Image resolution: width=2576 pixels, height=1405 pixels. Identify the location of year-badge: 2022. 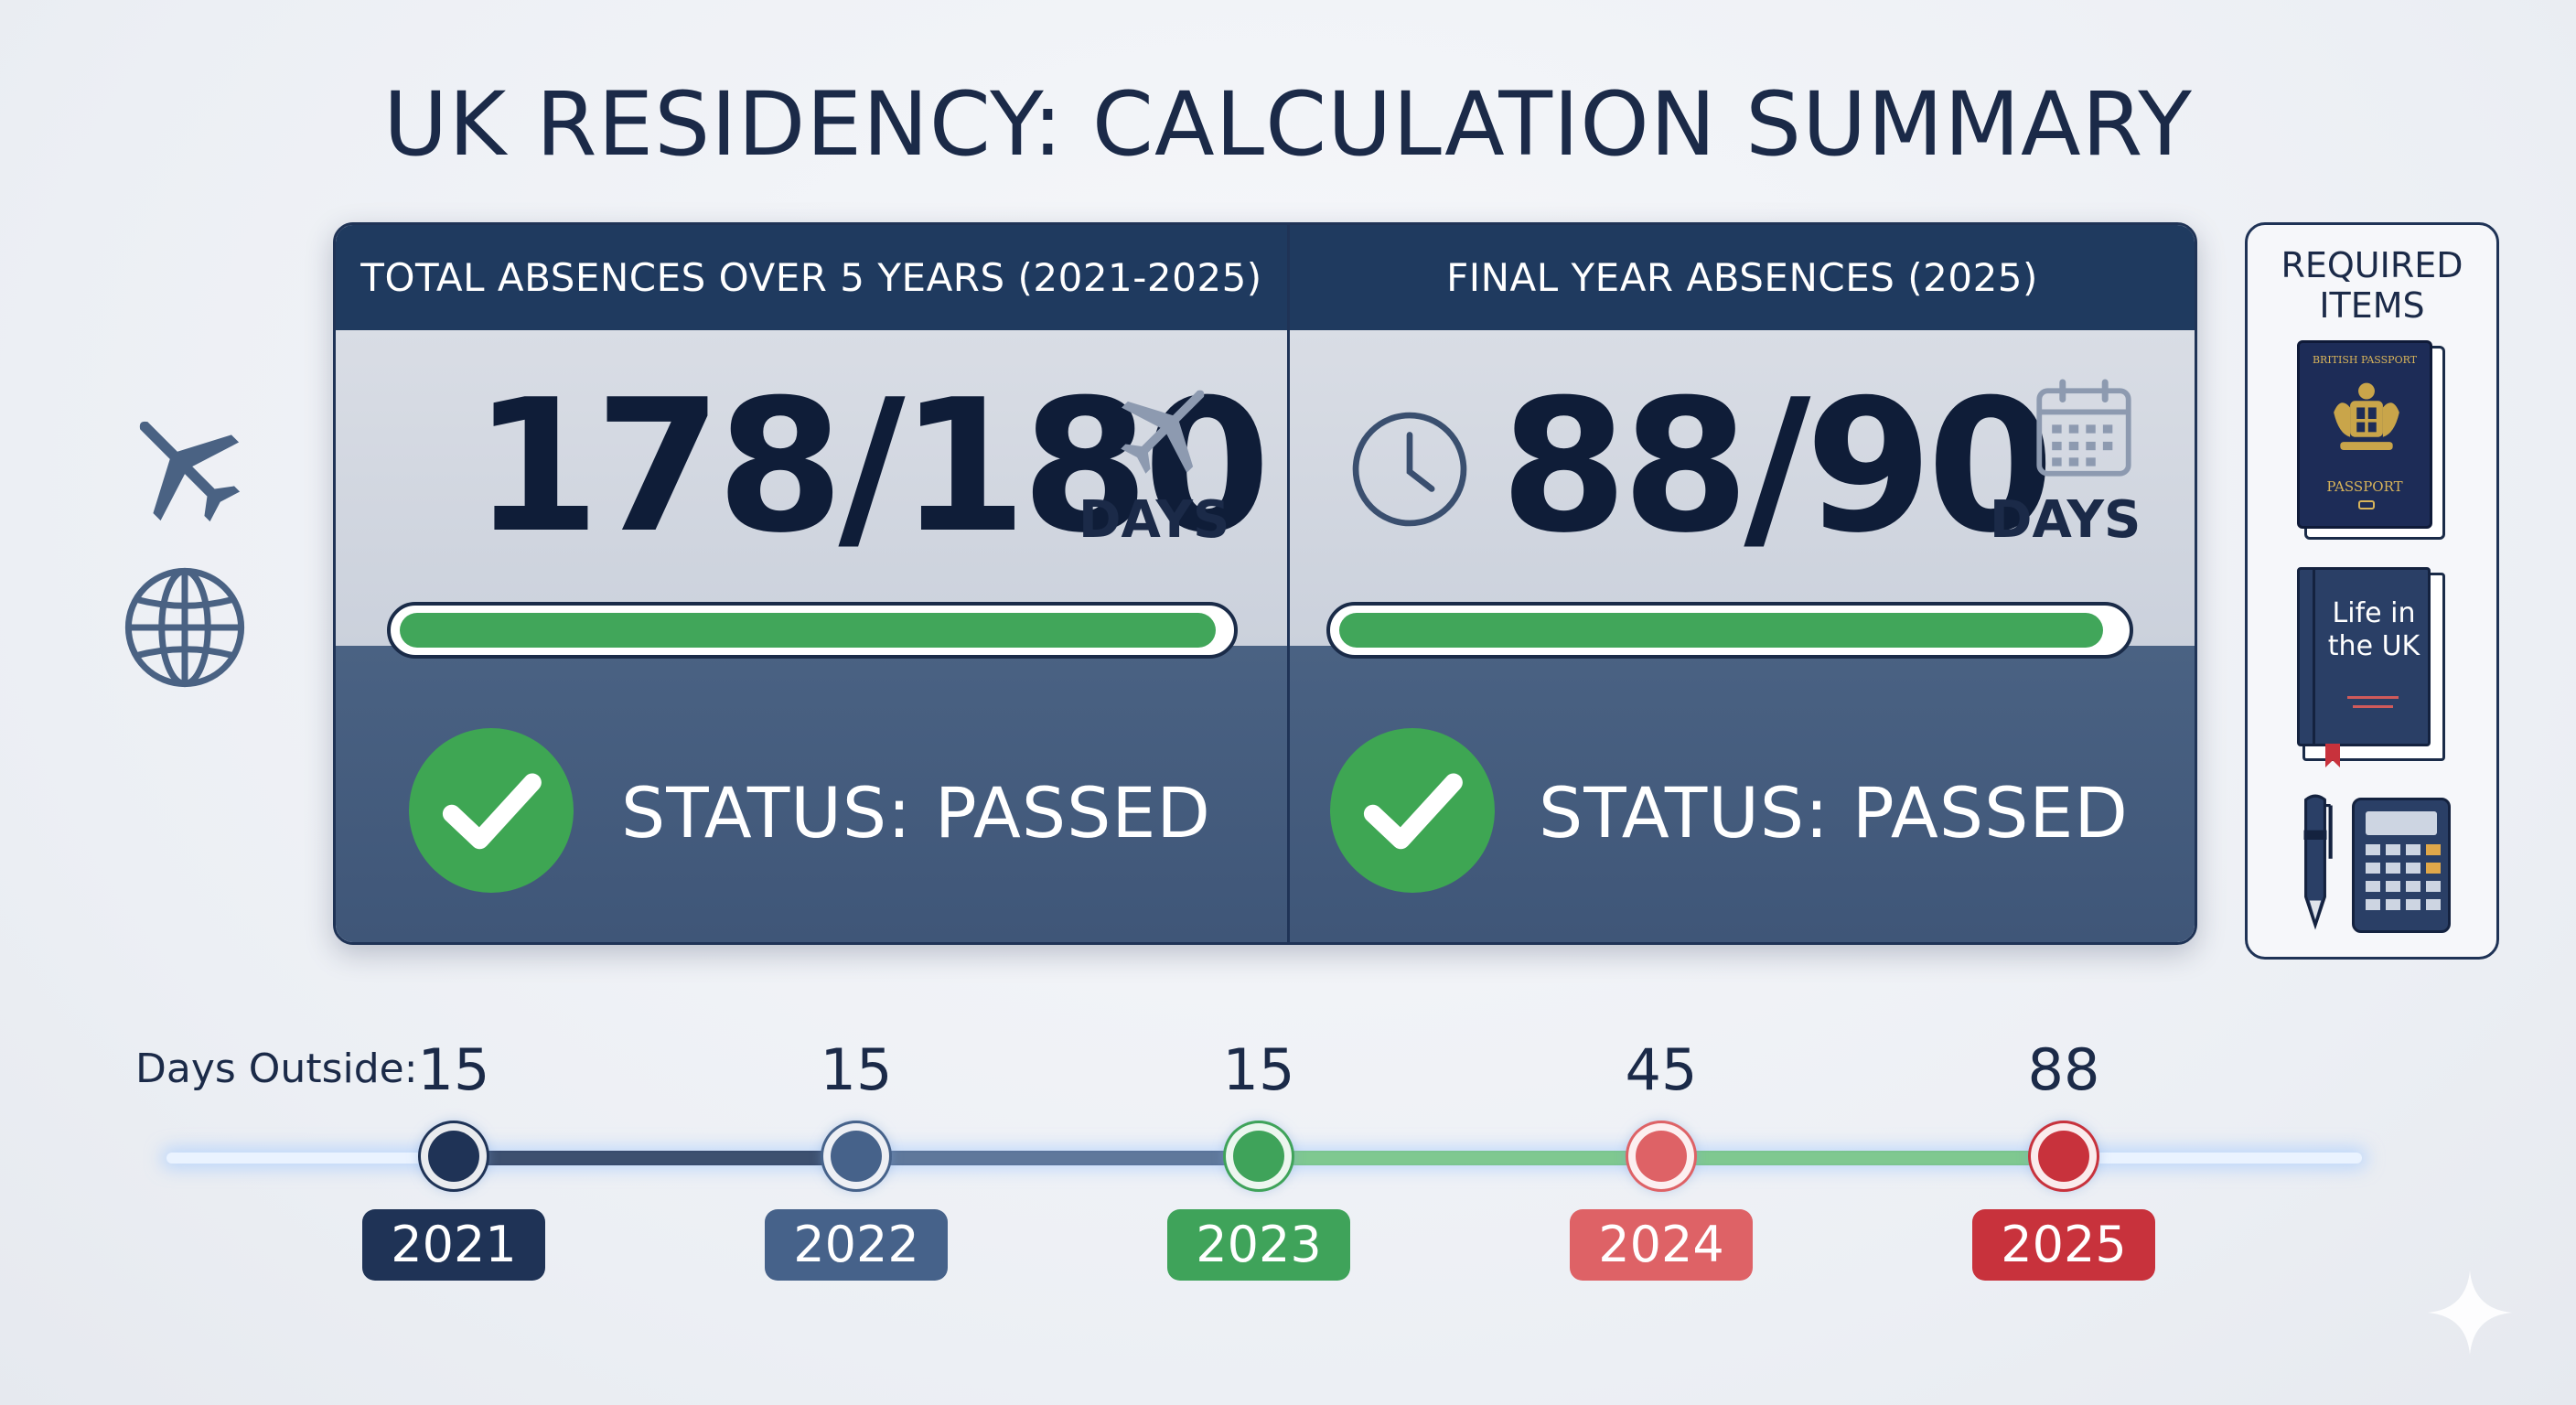
(857, 1245).